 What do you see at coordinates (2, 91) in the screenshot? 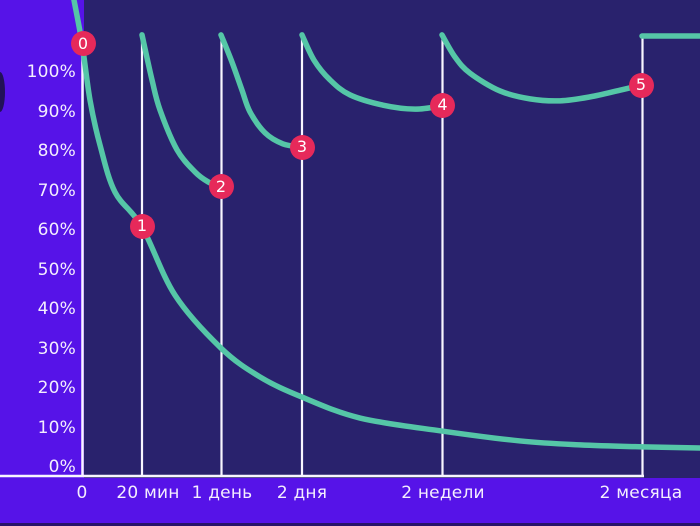
I see `left-edge-notch` at bounding box center [2, 91].